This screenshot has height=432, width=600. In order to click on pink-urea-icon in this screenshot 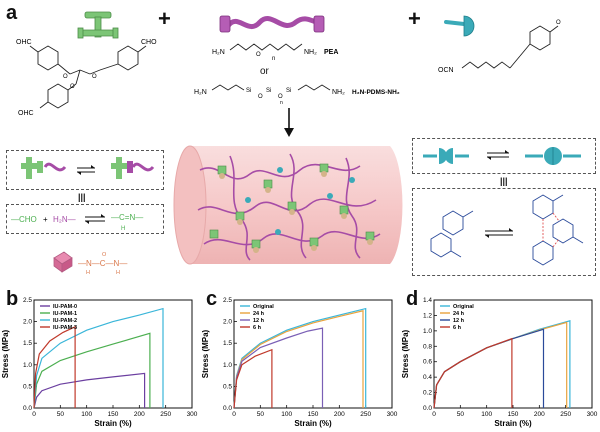, I will do `click(63, 262)`.